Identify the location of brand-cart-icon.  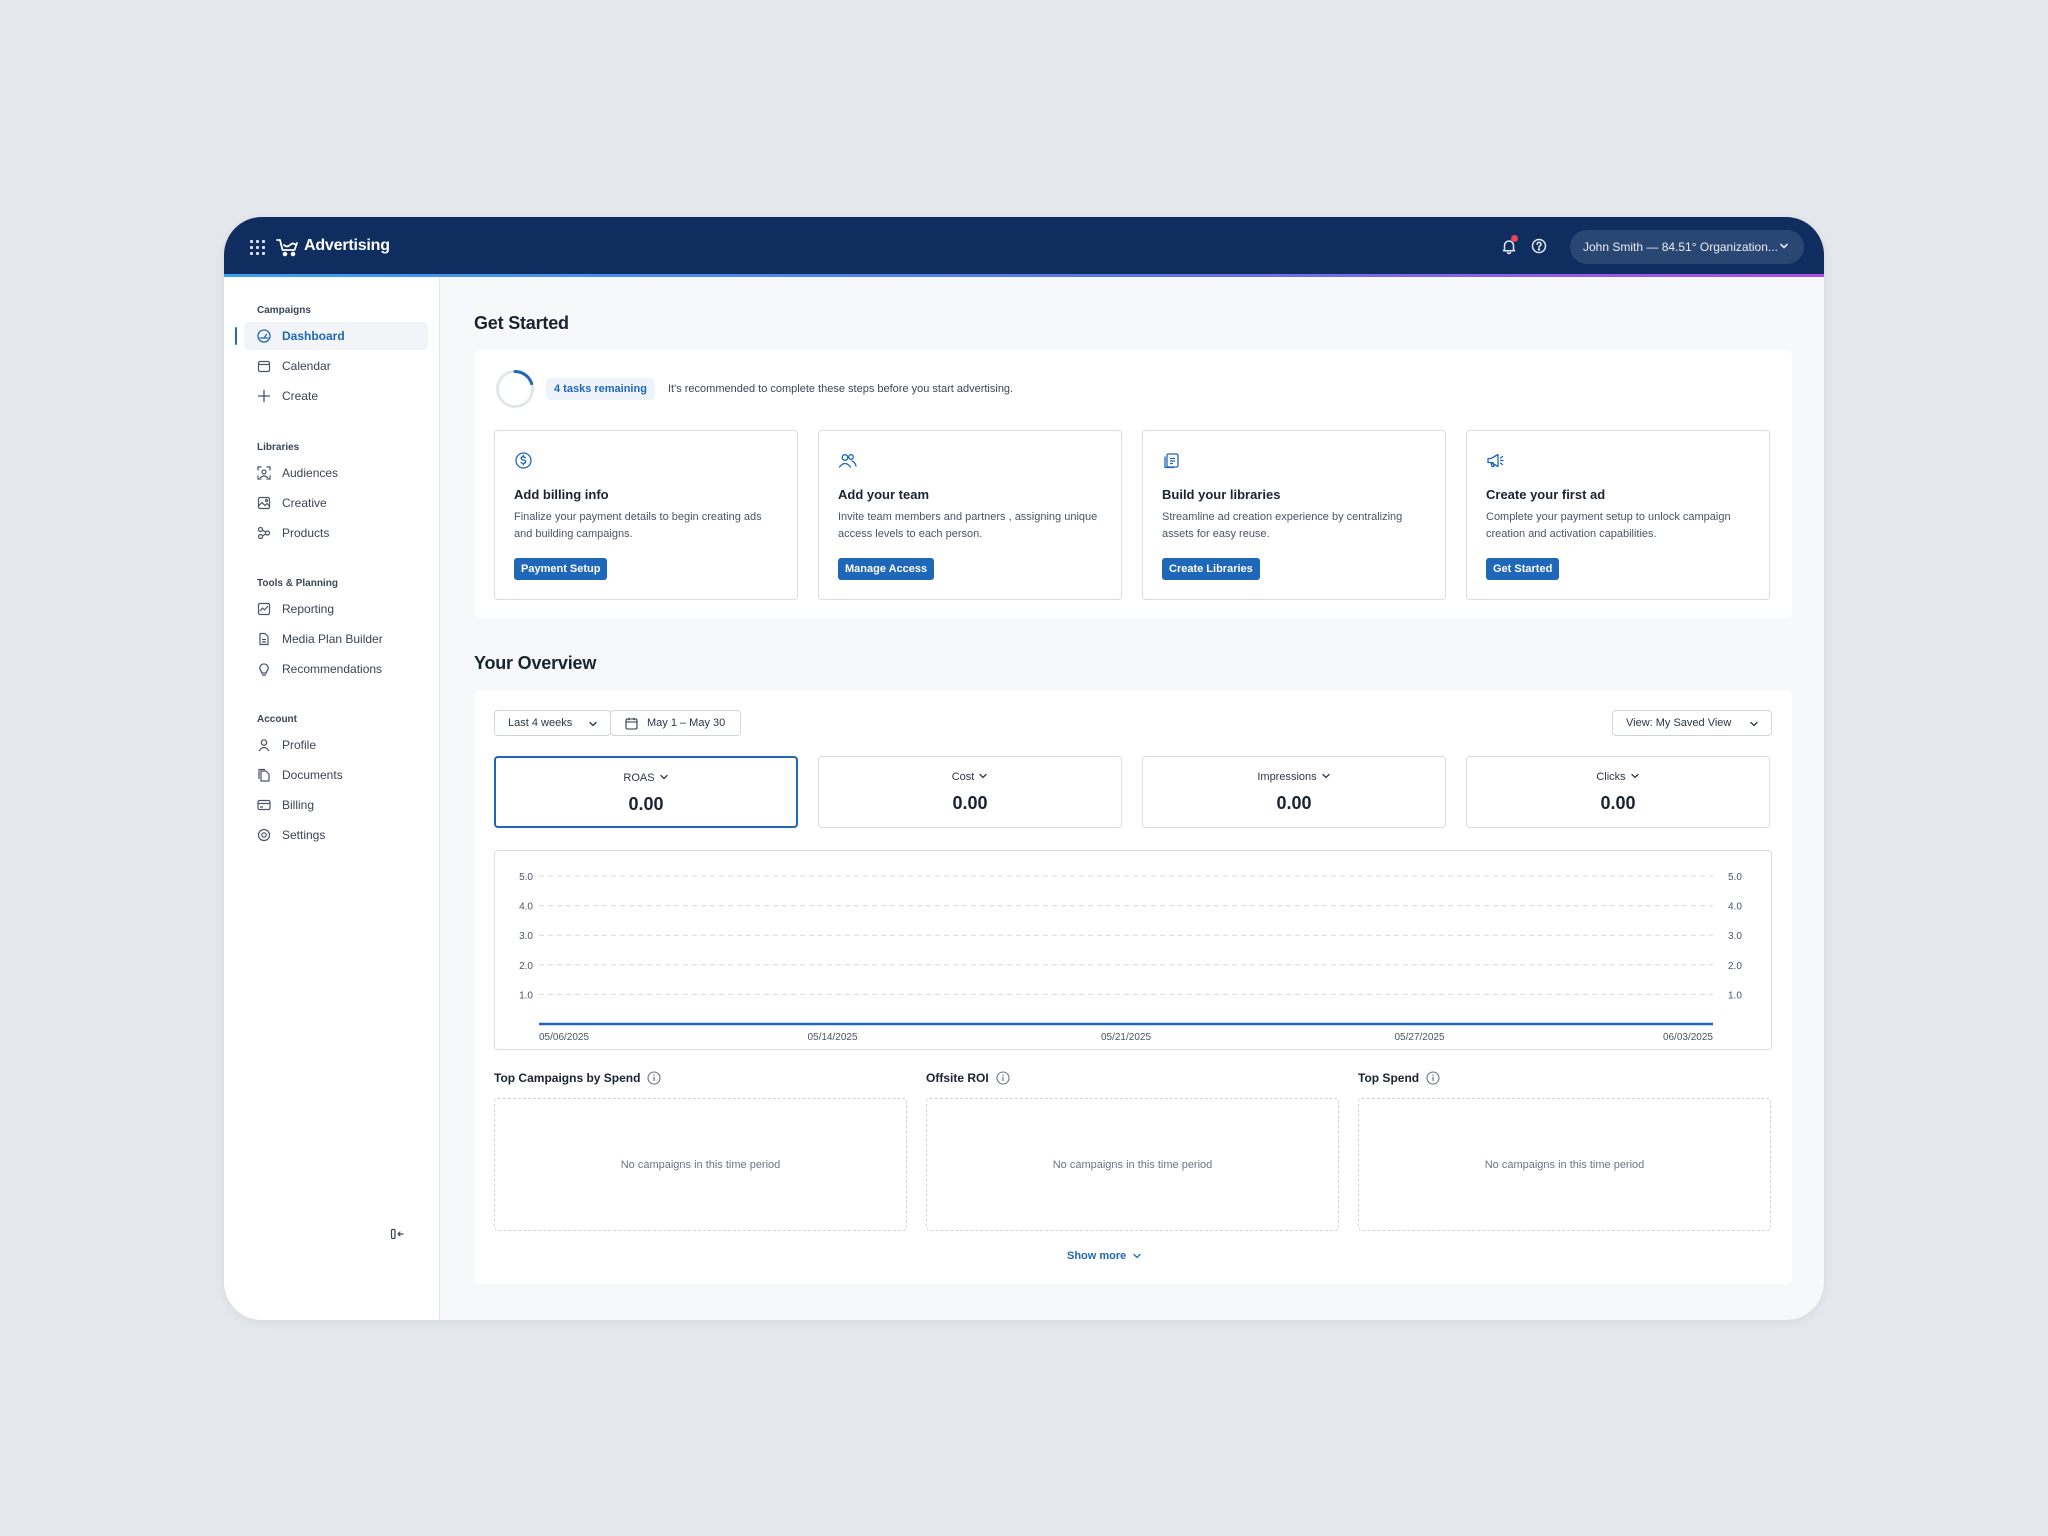
(287, 248).